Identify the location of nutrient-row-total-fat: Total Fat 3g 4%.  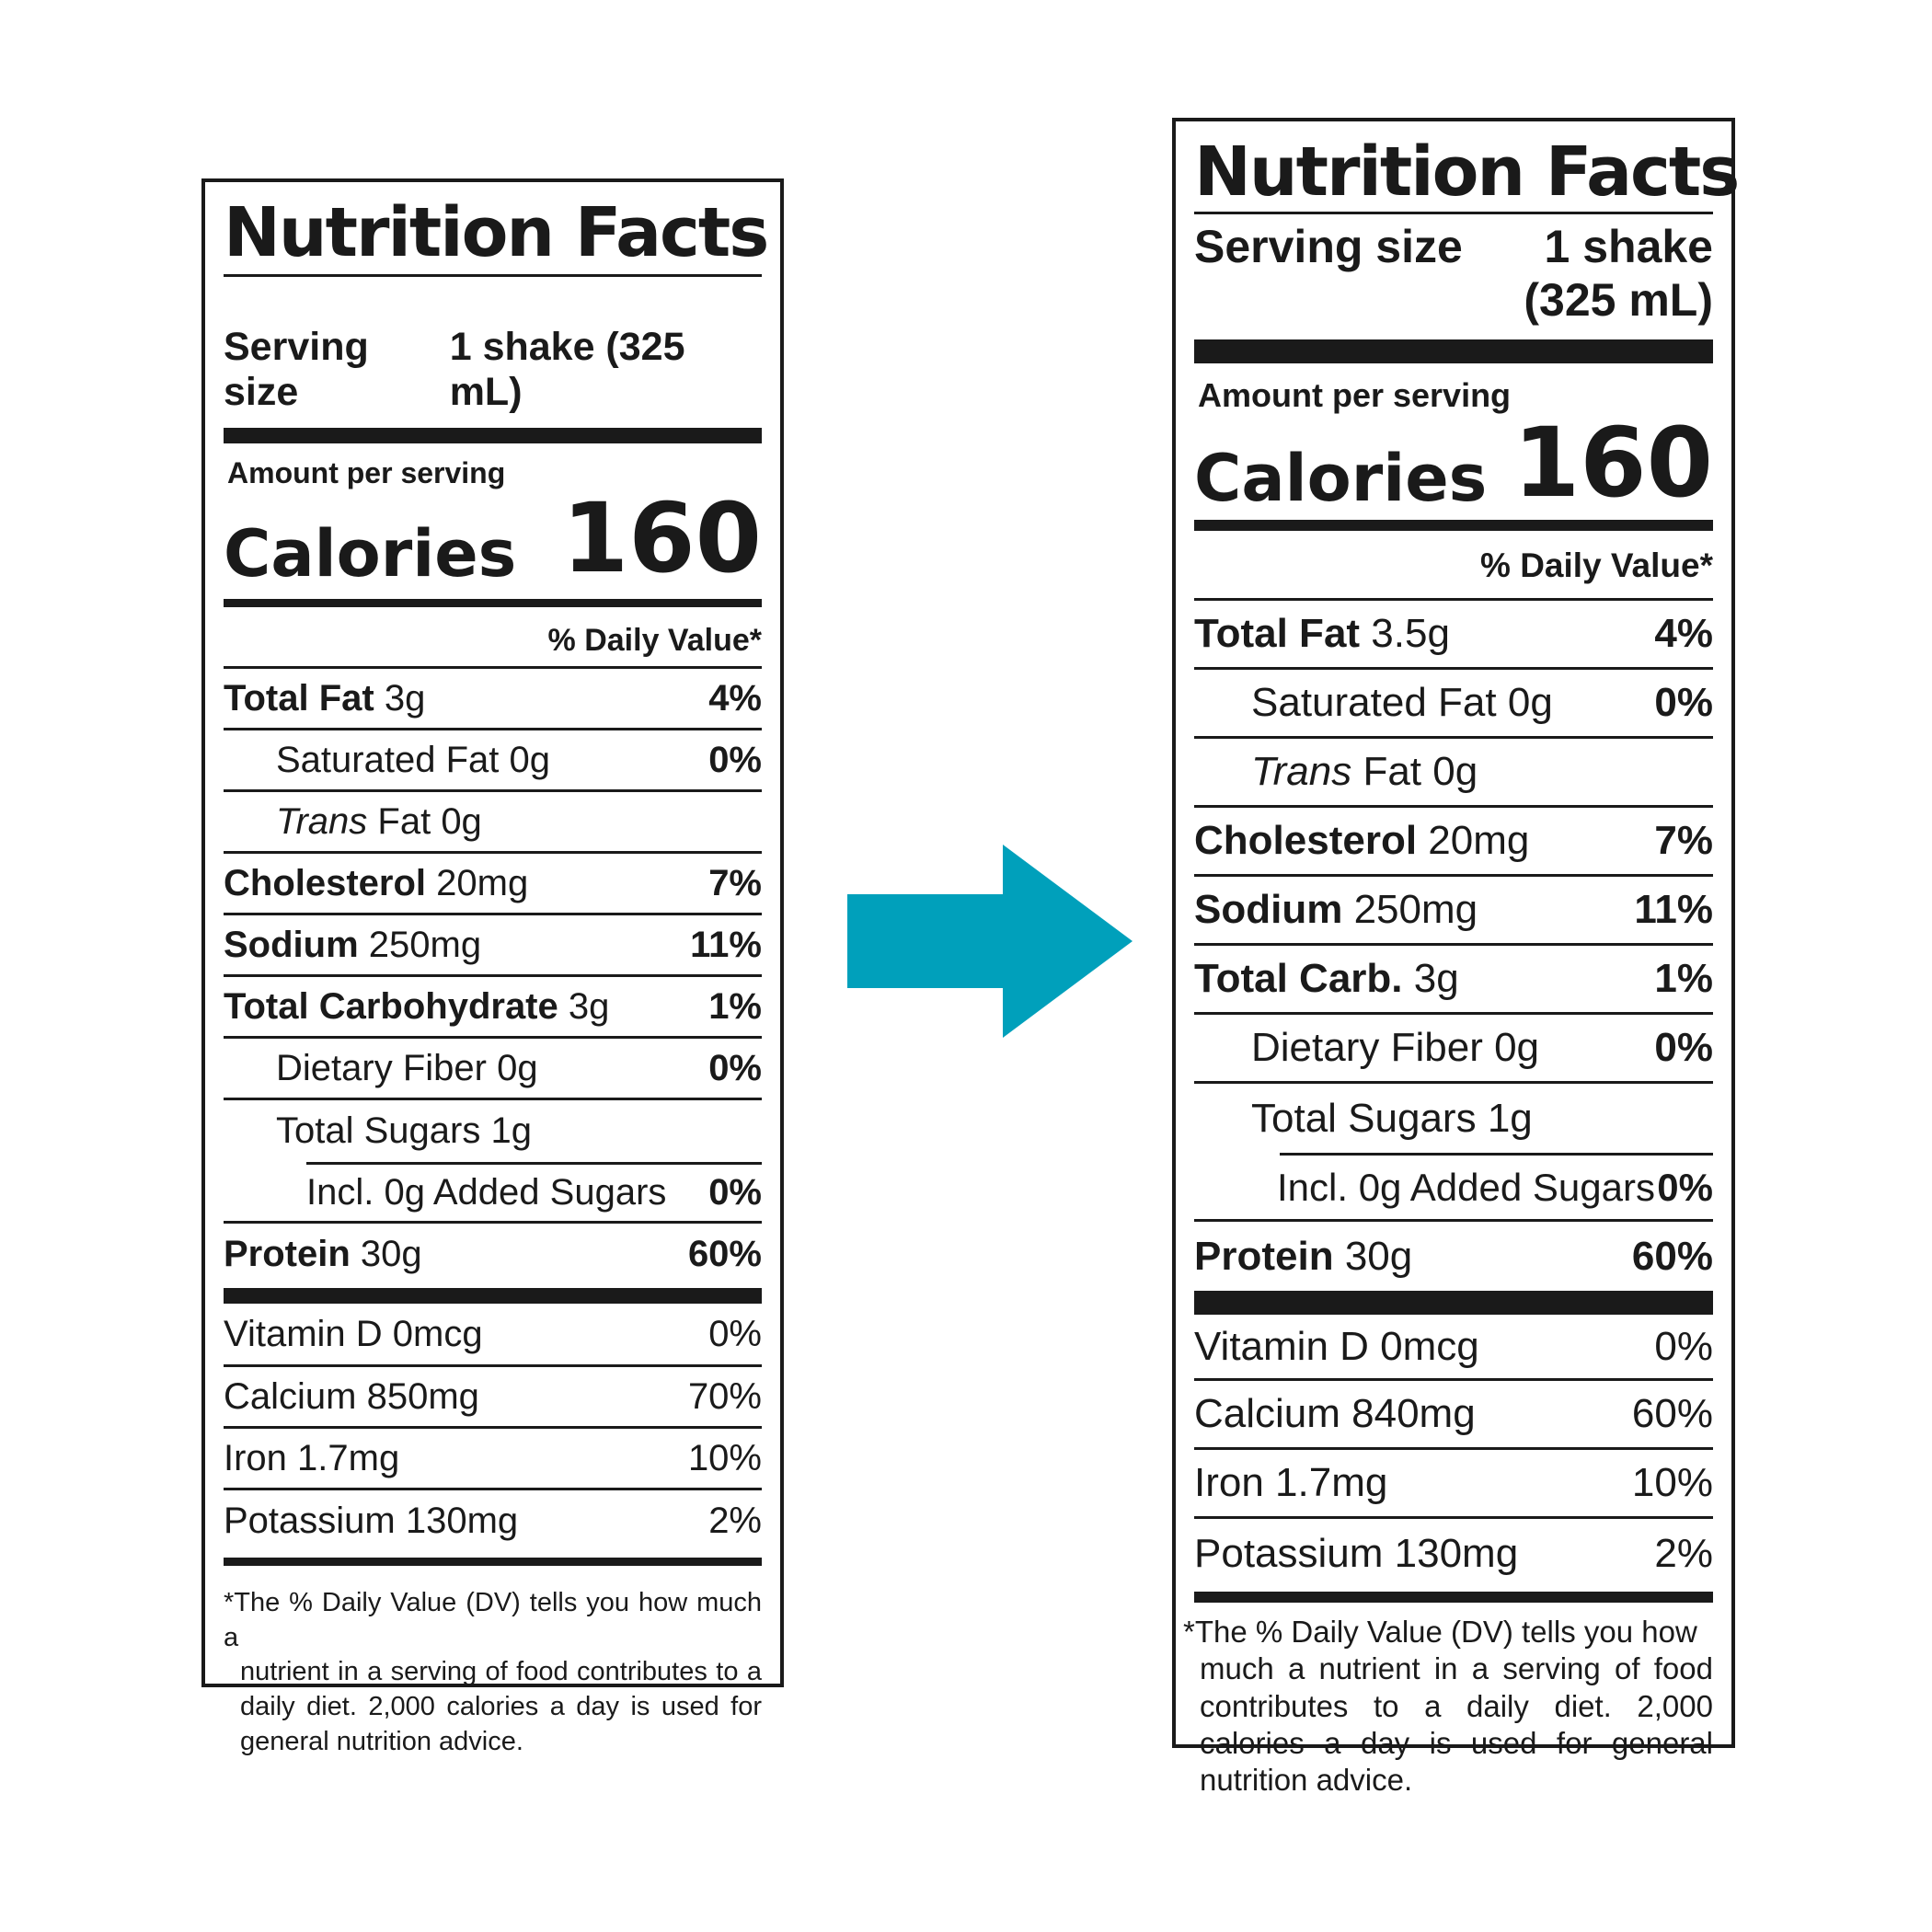
(493, 699).